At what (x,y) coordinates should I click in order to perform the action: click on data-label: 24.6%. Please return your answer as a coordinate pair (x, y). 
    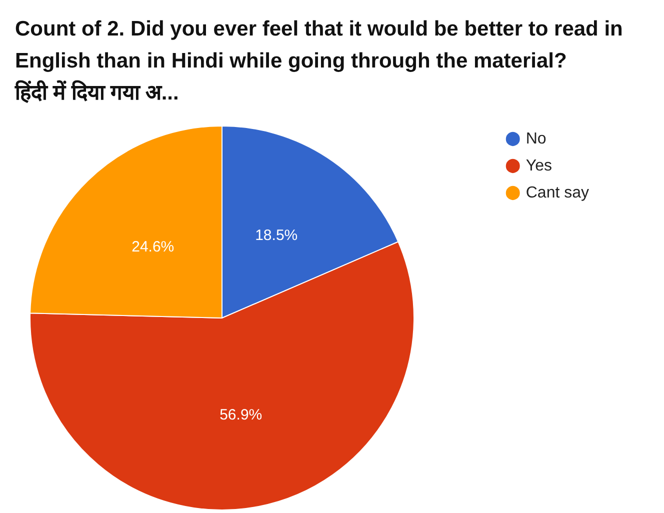
    Looking at the image, I should click on (153, 247).